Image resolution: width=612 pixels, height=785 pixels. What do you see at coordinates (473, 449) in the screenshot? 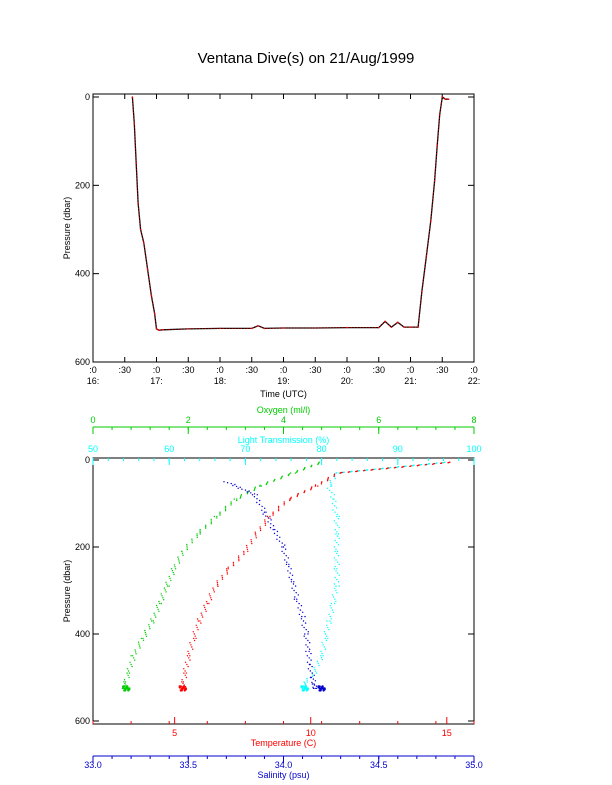
I see `light-tick-label: 100` at bounding box center [473, 449].